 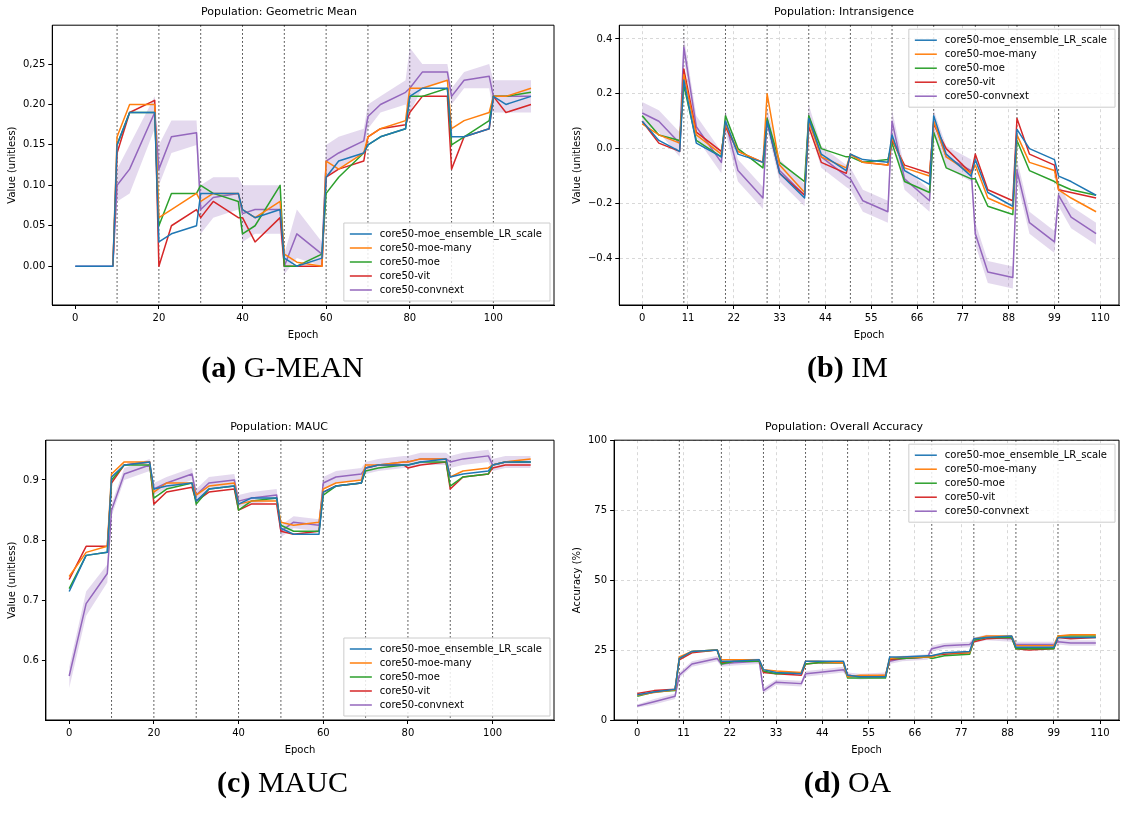 What do you see at coordinates (34, 225) in the screenshot?
I see `y-tick-label: 0.05` at bounding box center [34, 225].